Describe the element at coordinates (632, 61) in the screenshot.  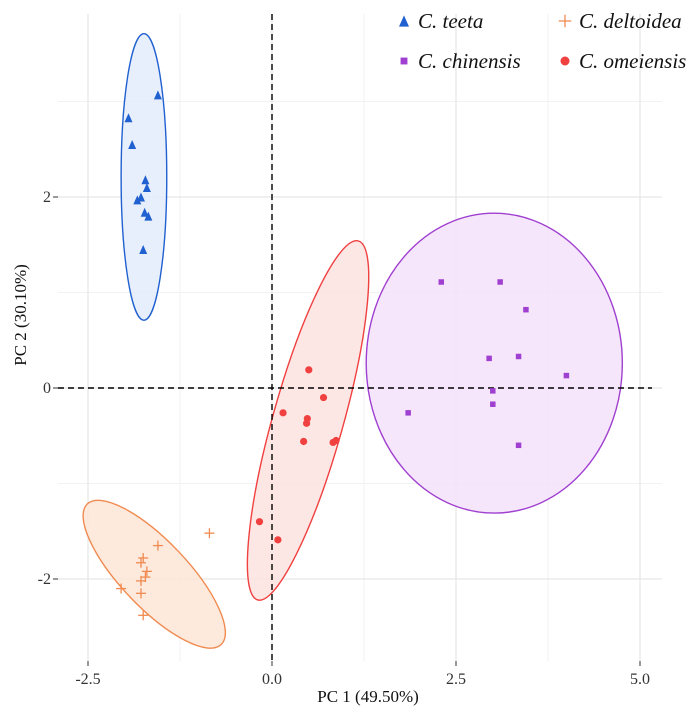
I see `legend-label-series-4: C. omeiensis` at that location.